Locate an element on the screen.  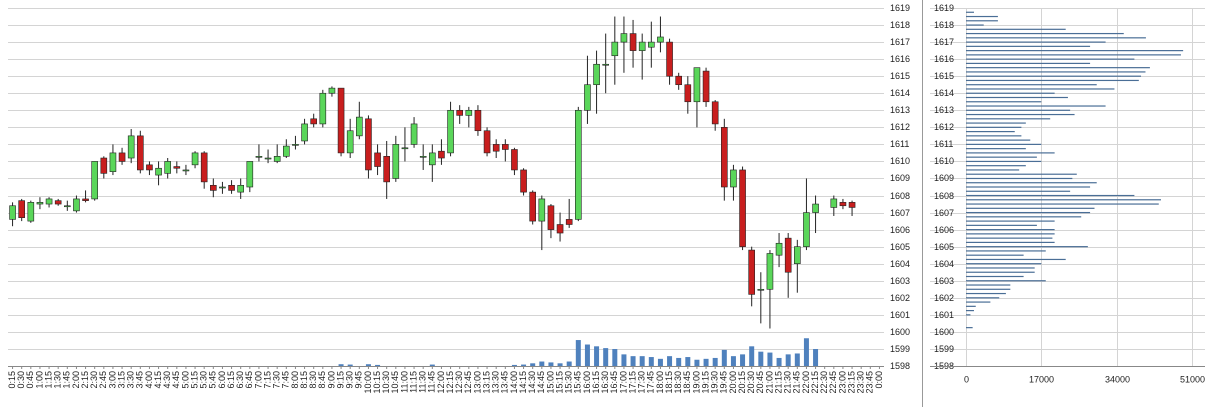
x-tick-label: 22:30 is located at coordinates (824, 382).